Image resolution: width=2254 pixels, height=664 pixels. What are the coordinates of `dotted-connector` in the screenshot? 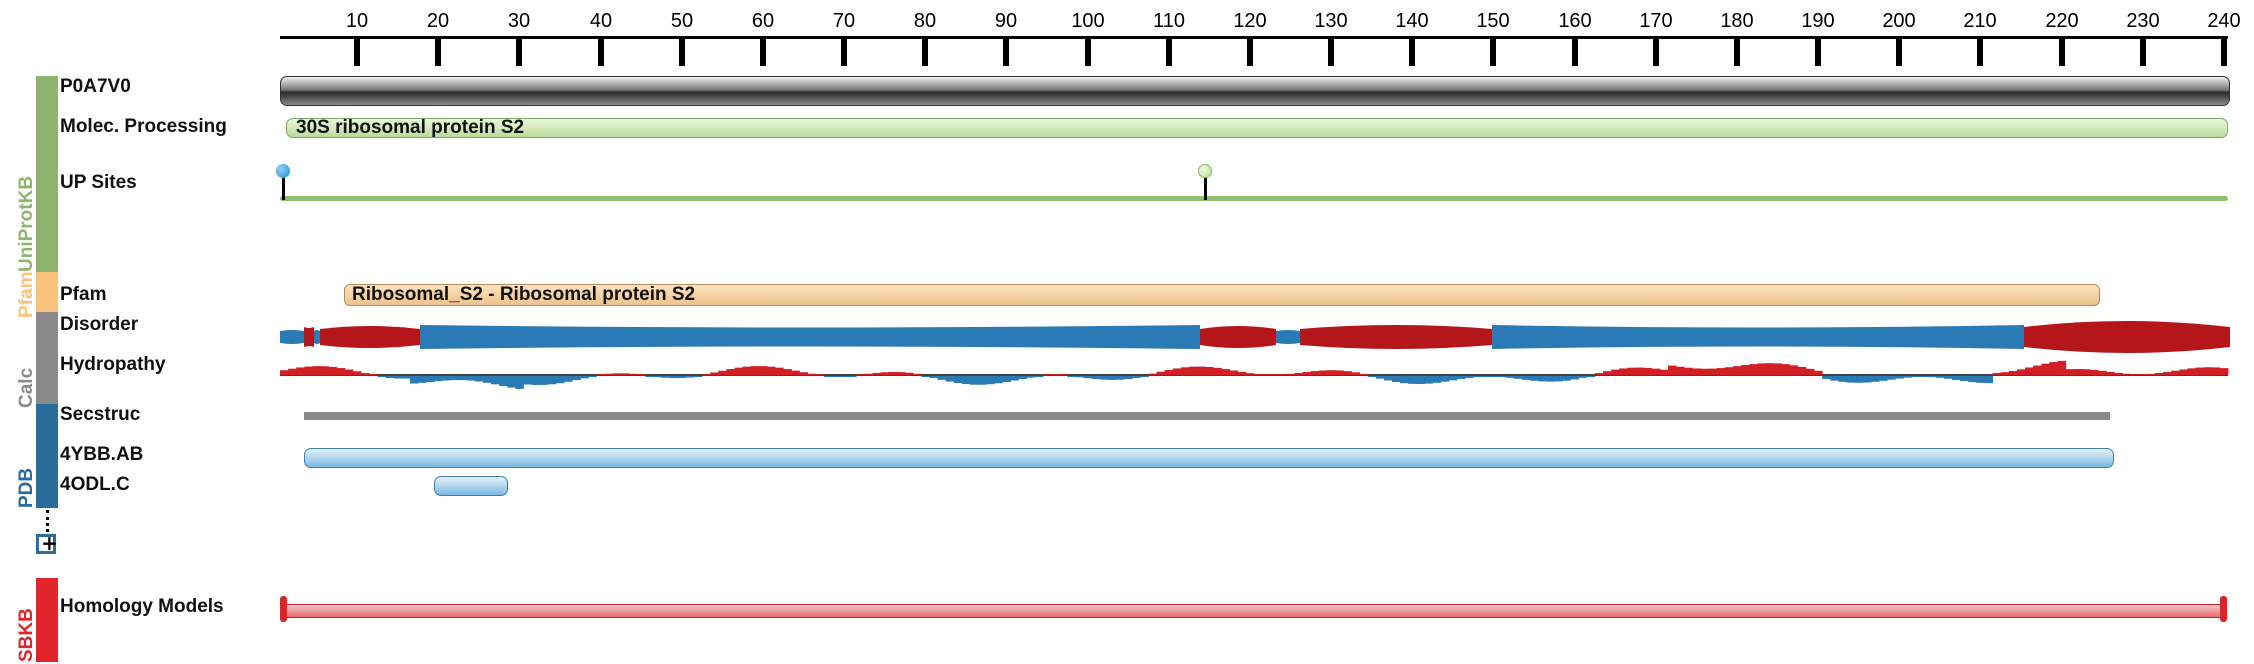 It's located at (47, 521).